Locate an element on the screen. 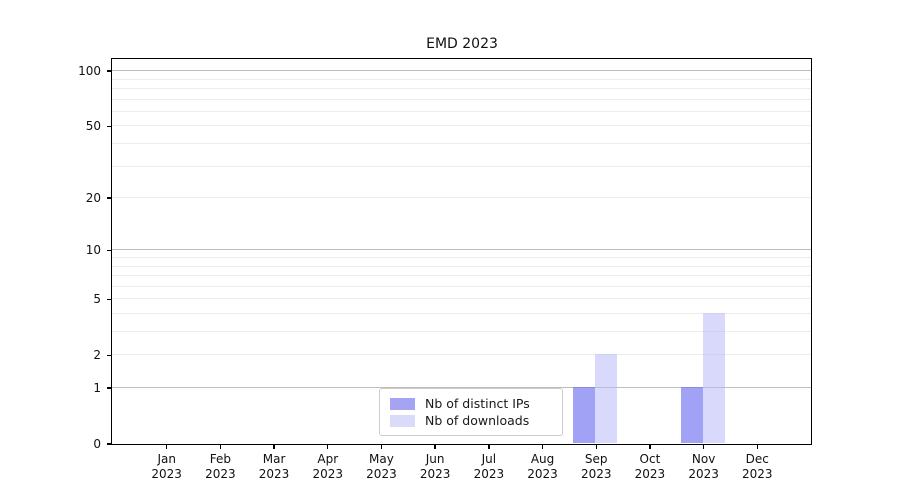  y-tick-label: 10 is located at coordinates (93, 250).